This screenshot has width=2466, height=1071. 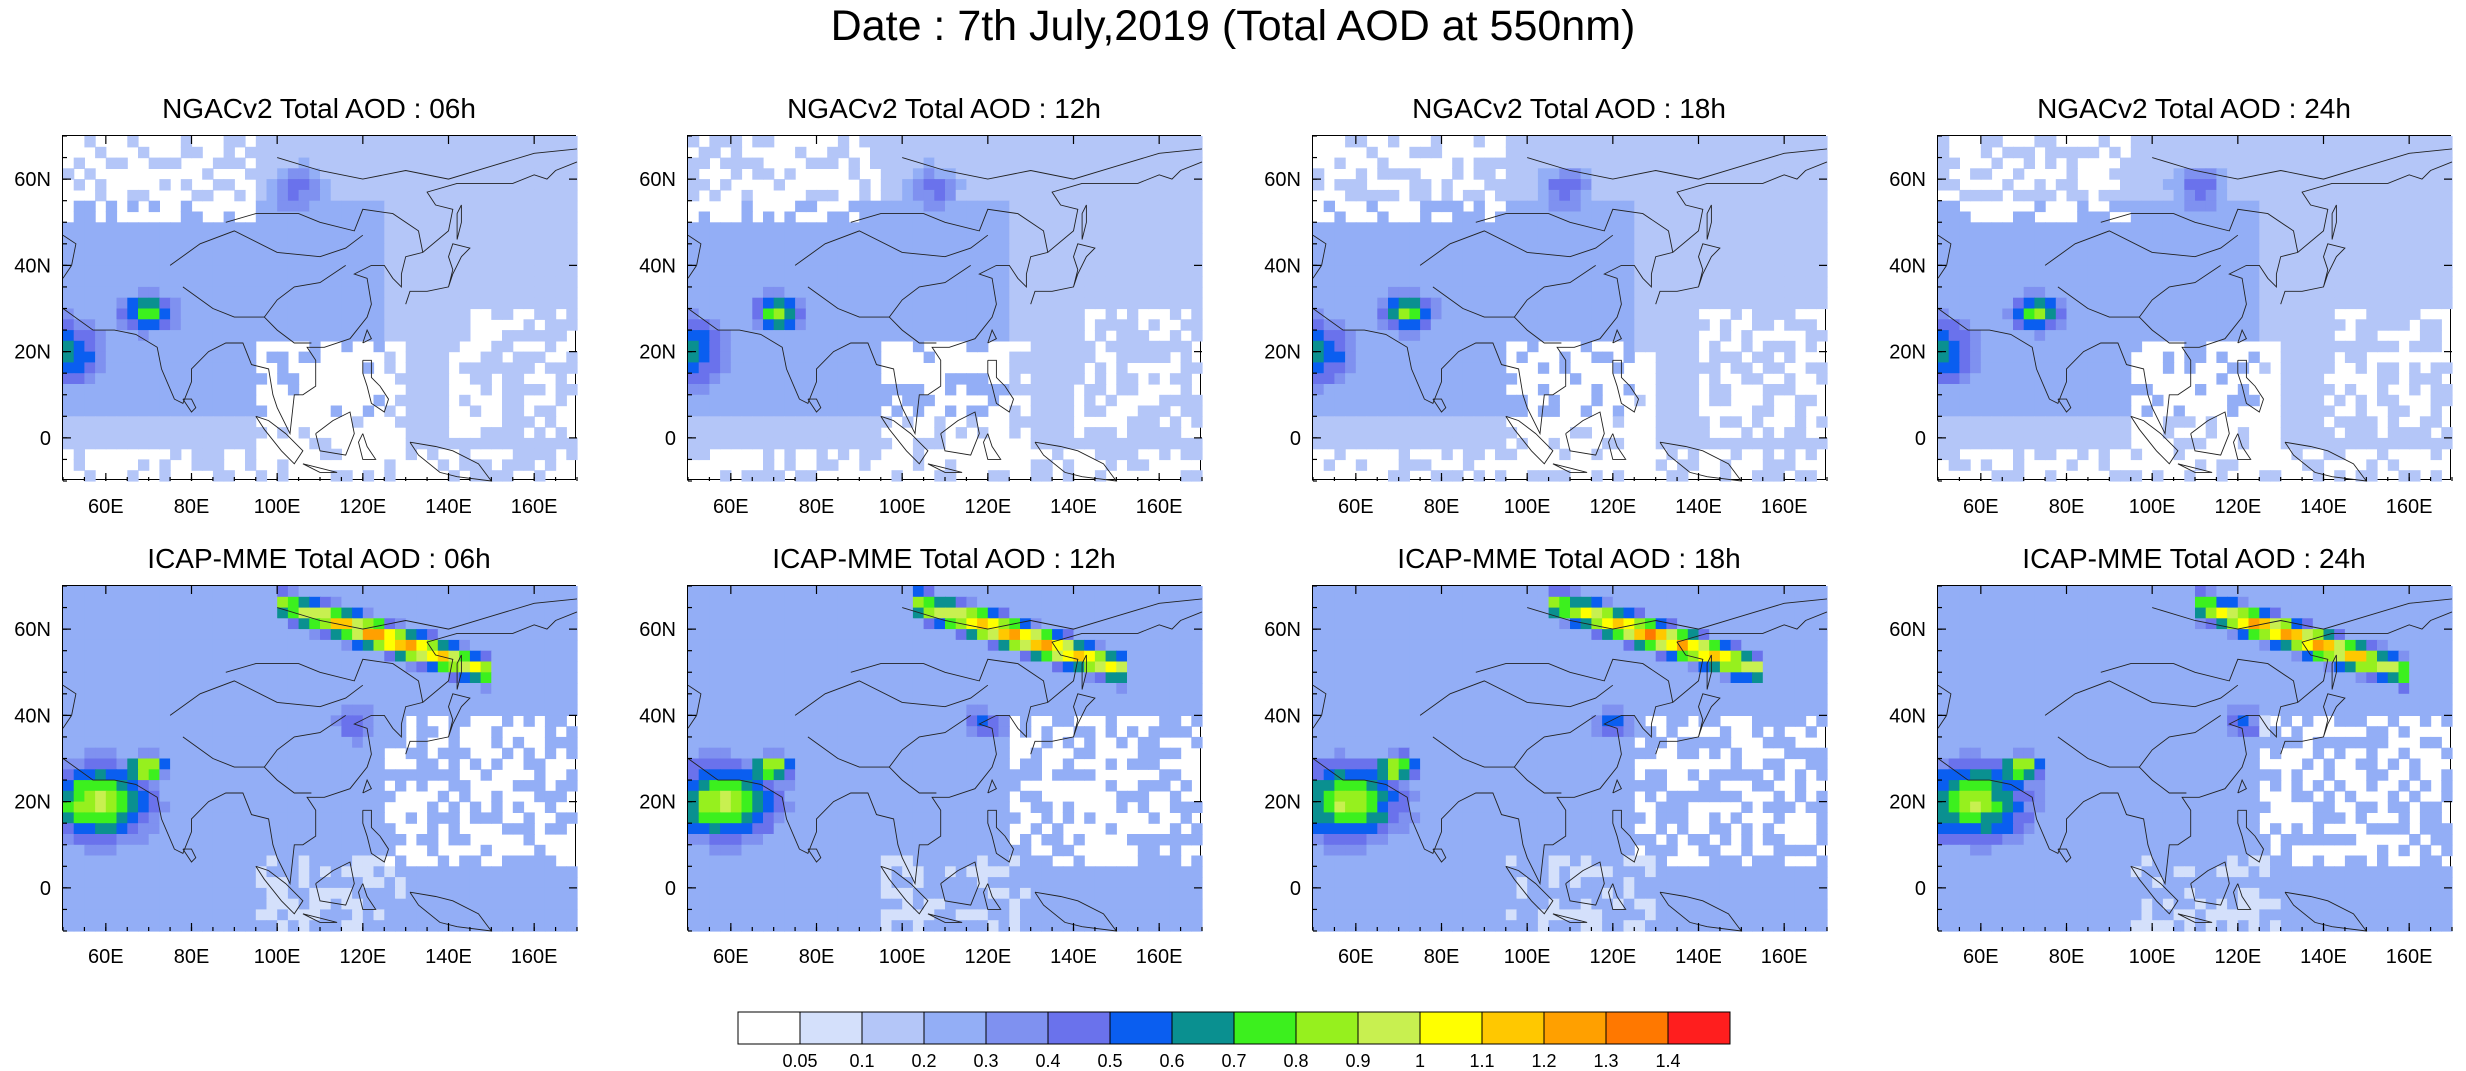 What do you see at coordinates (1677, 164) in the screenshot?
I see `coastline` at bounding box center [1677, 164].